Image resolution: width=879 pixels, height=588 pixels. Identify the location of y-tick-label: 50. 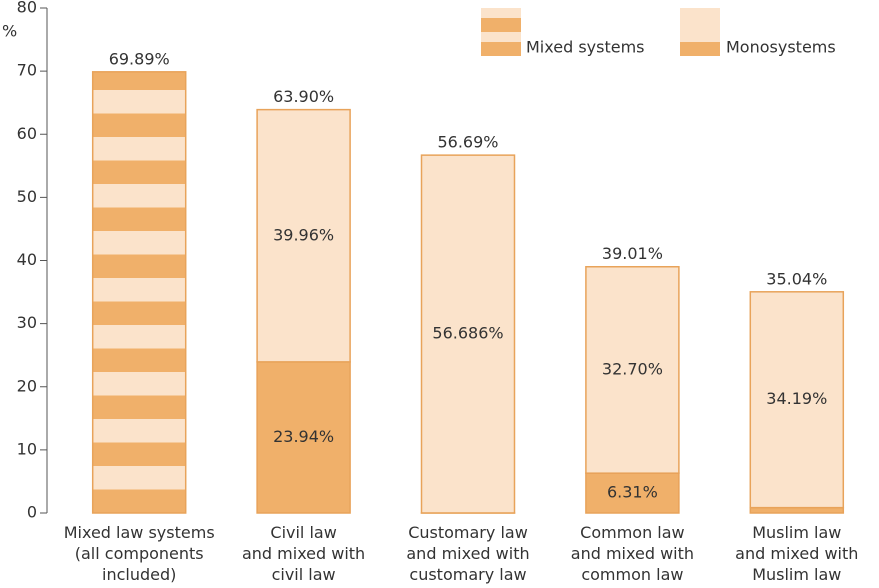
(27, 196).